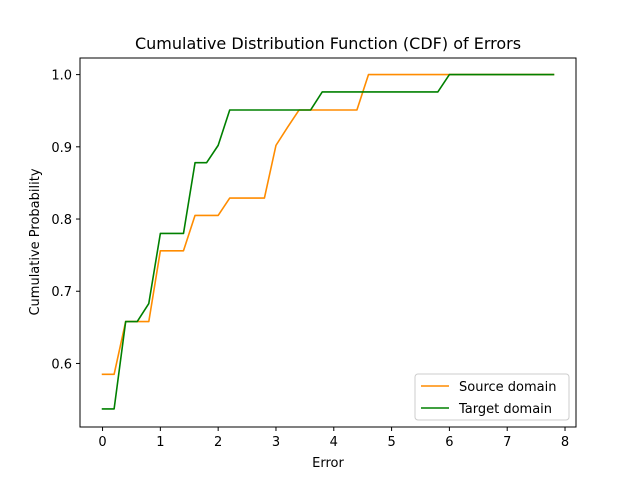 The image size is (640, 480). I want to click on x-tick-label: 6, so click(449, 442).